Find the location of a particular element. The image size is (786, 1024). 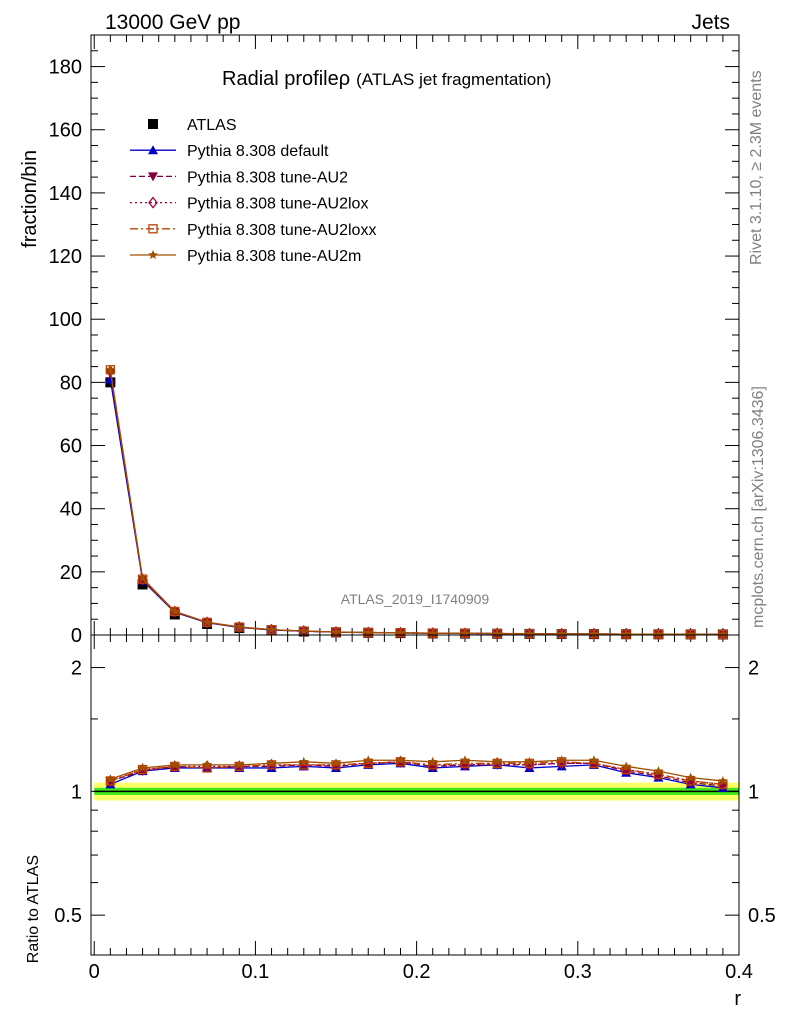

y-tick-label: 100 is located at coordinates (65, 320).